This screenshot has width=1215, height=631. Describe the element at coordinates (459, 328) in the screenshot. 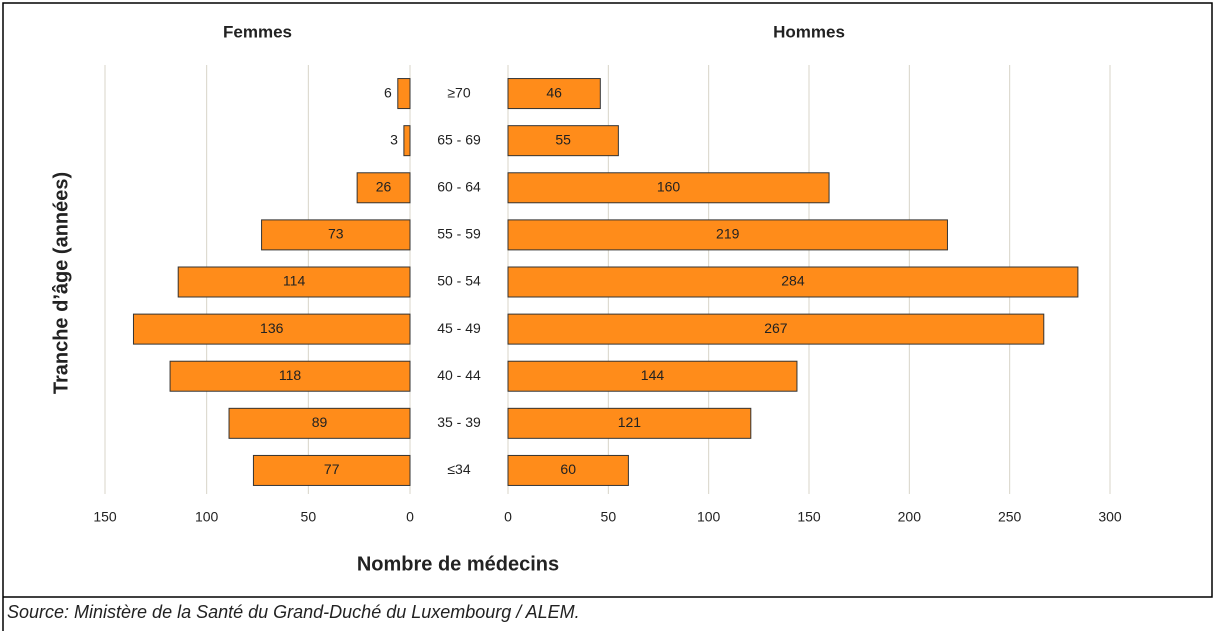

I see `category-label: 45 - 49` at that location.